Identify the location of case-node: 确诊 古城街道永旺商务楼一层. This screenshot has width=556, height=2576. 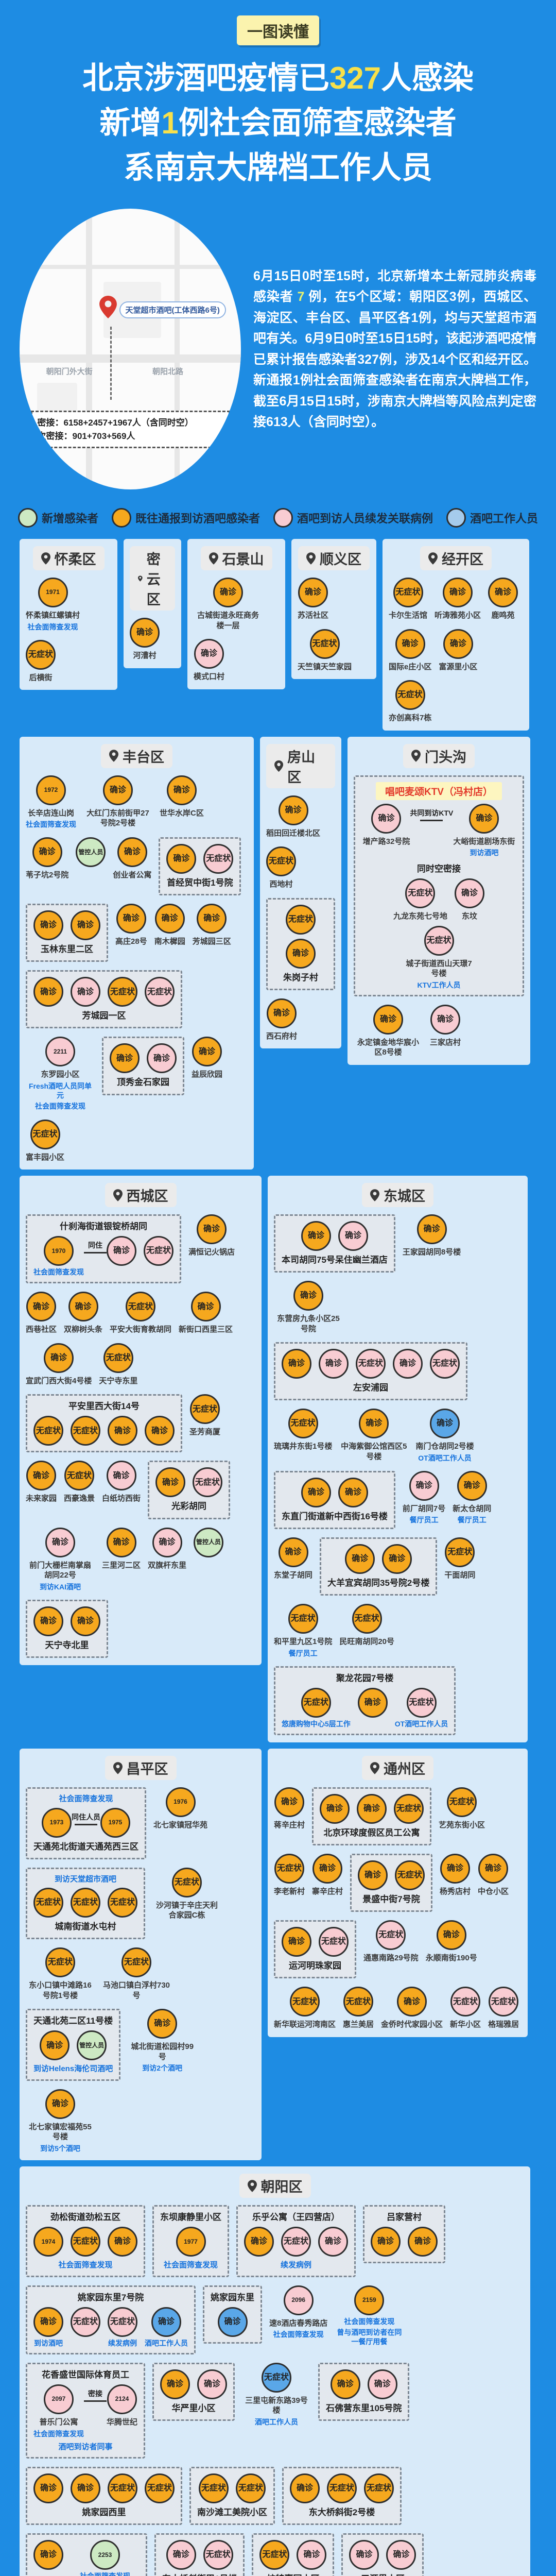
(228, 604).